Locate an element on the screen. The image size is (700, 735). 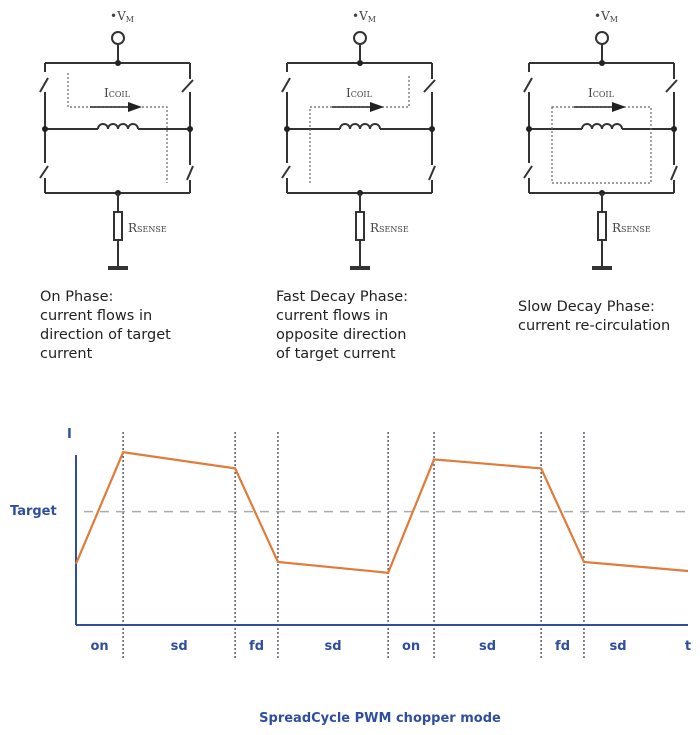
y-axis-label: I is located at coordinates (69, 434).